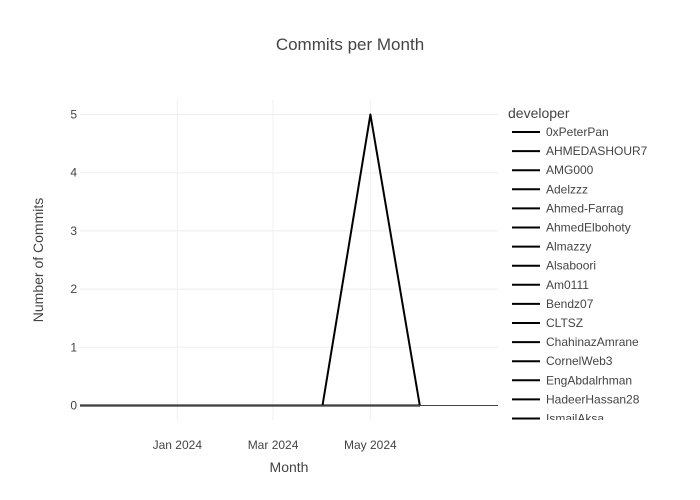 Image resolution: width=700 pixels, height=500 pixels. I want to click on legend-label: ChahinazAmrane, so click(592, 342).